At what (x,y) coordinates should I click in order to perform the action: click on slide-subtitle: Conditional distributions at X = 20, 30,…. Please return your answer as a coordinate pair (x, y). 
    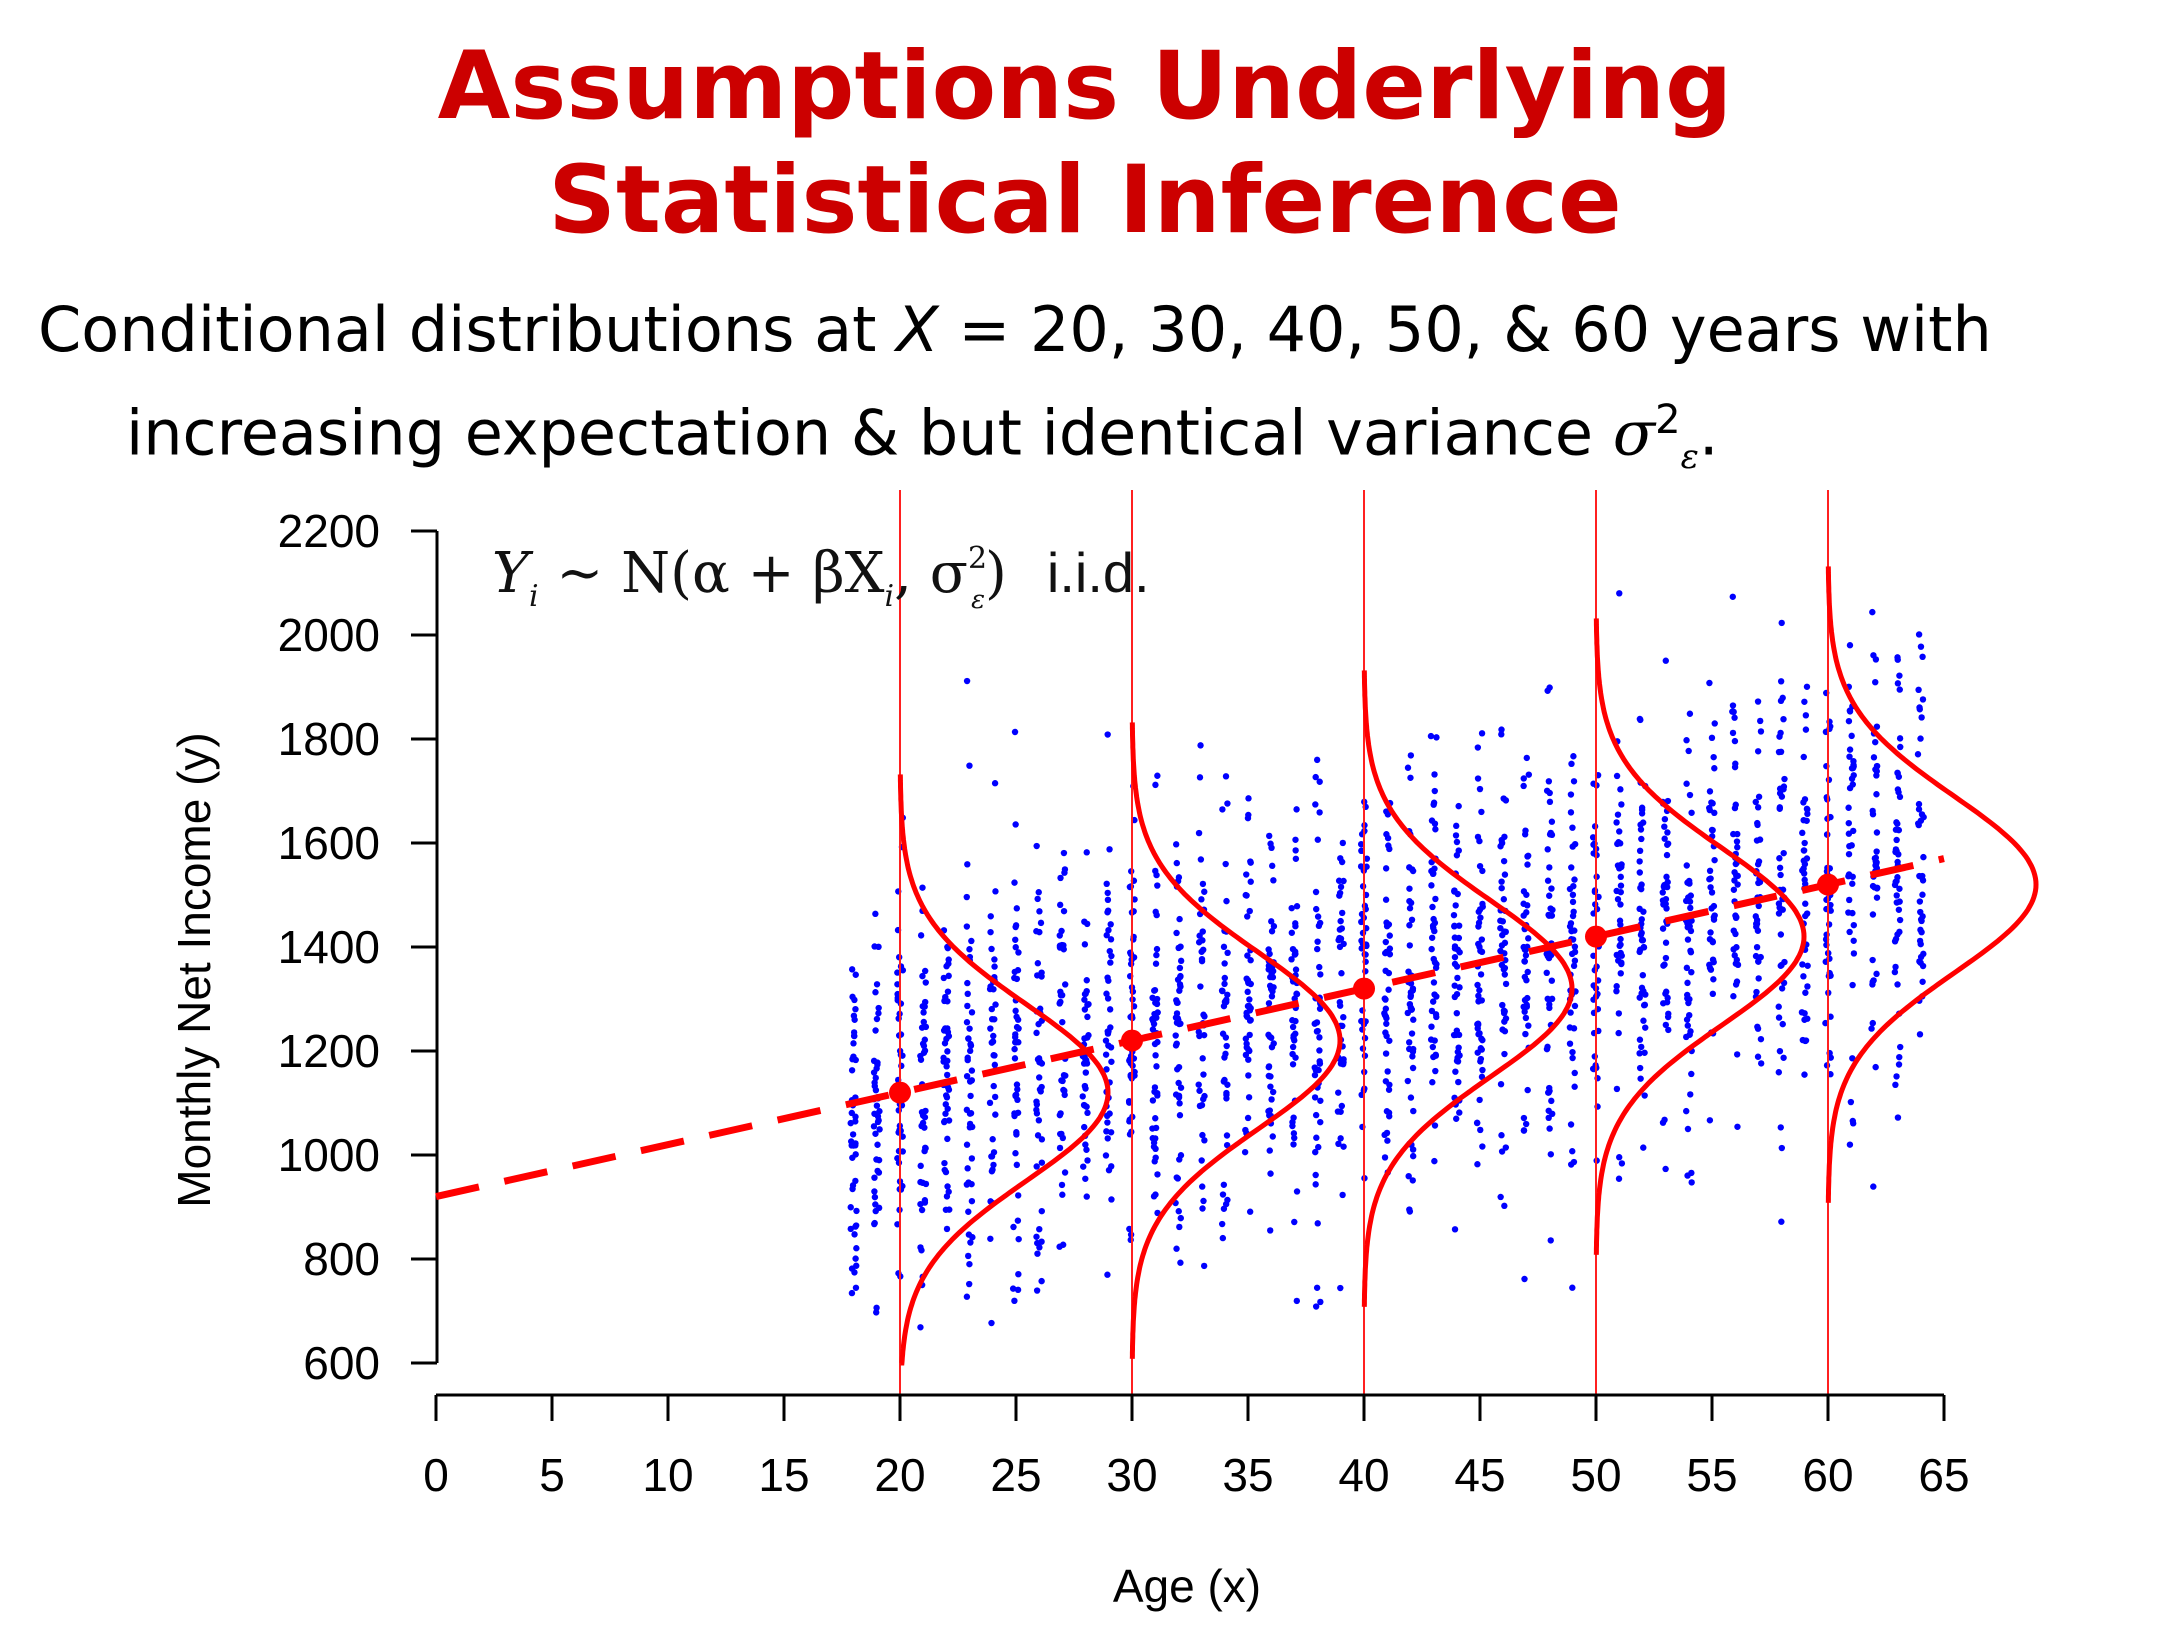
    Looking at the image, I should click on (1093, 393).